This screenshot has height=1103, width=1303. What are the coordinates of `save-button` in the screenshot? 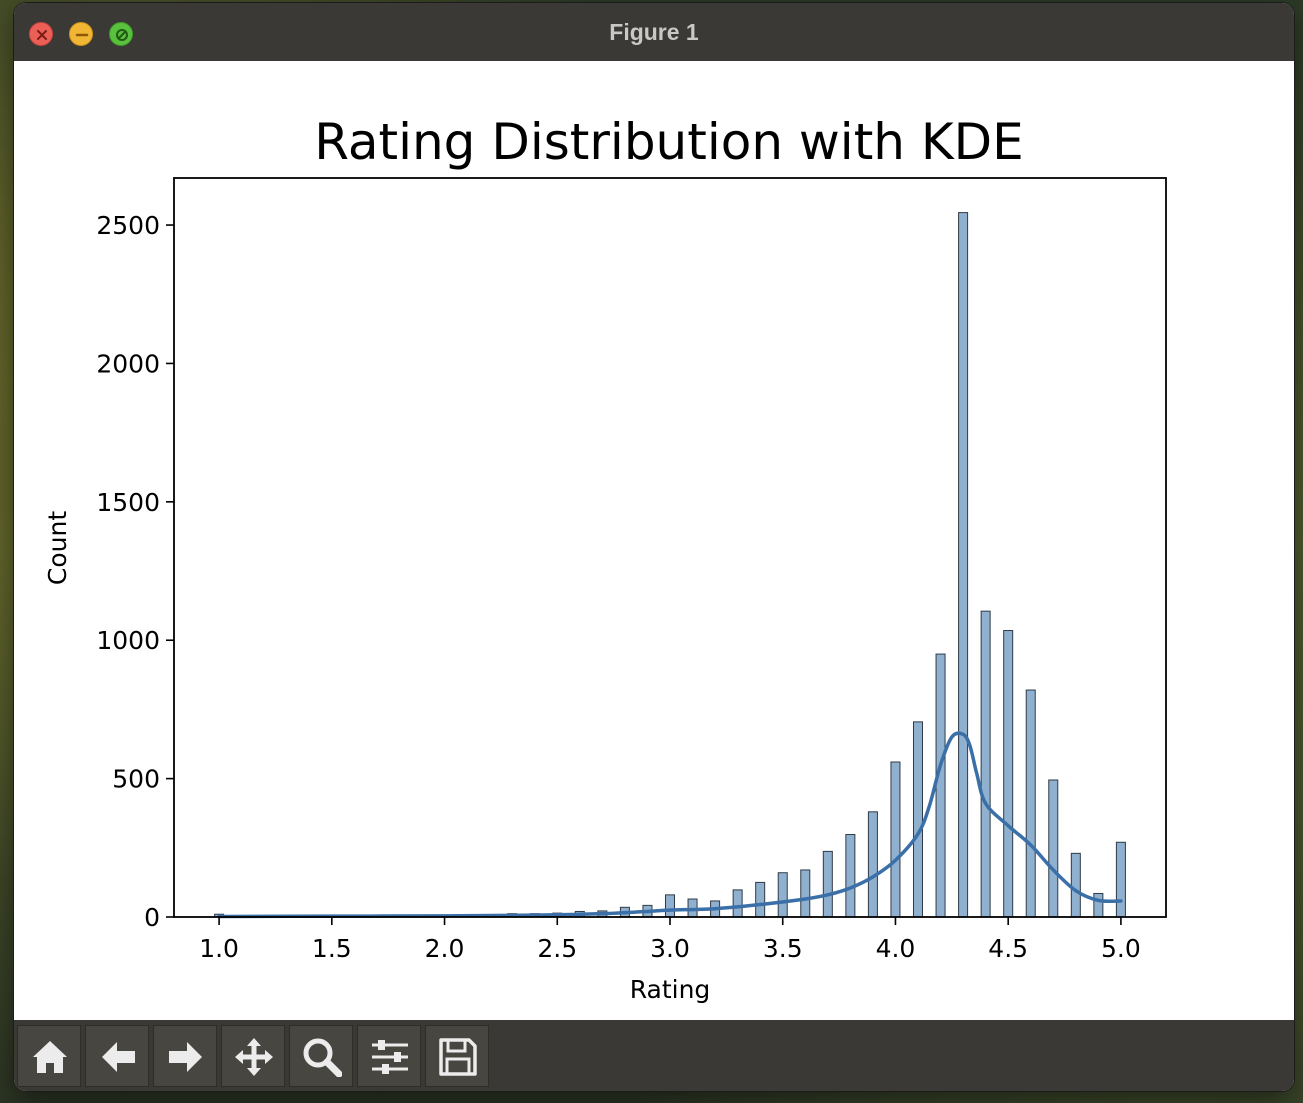 It's located at (457, 1056).